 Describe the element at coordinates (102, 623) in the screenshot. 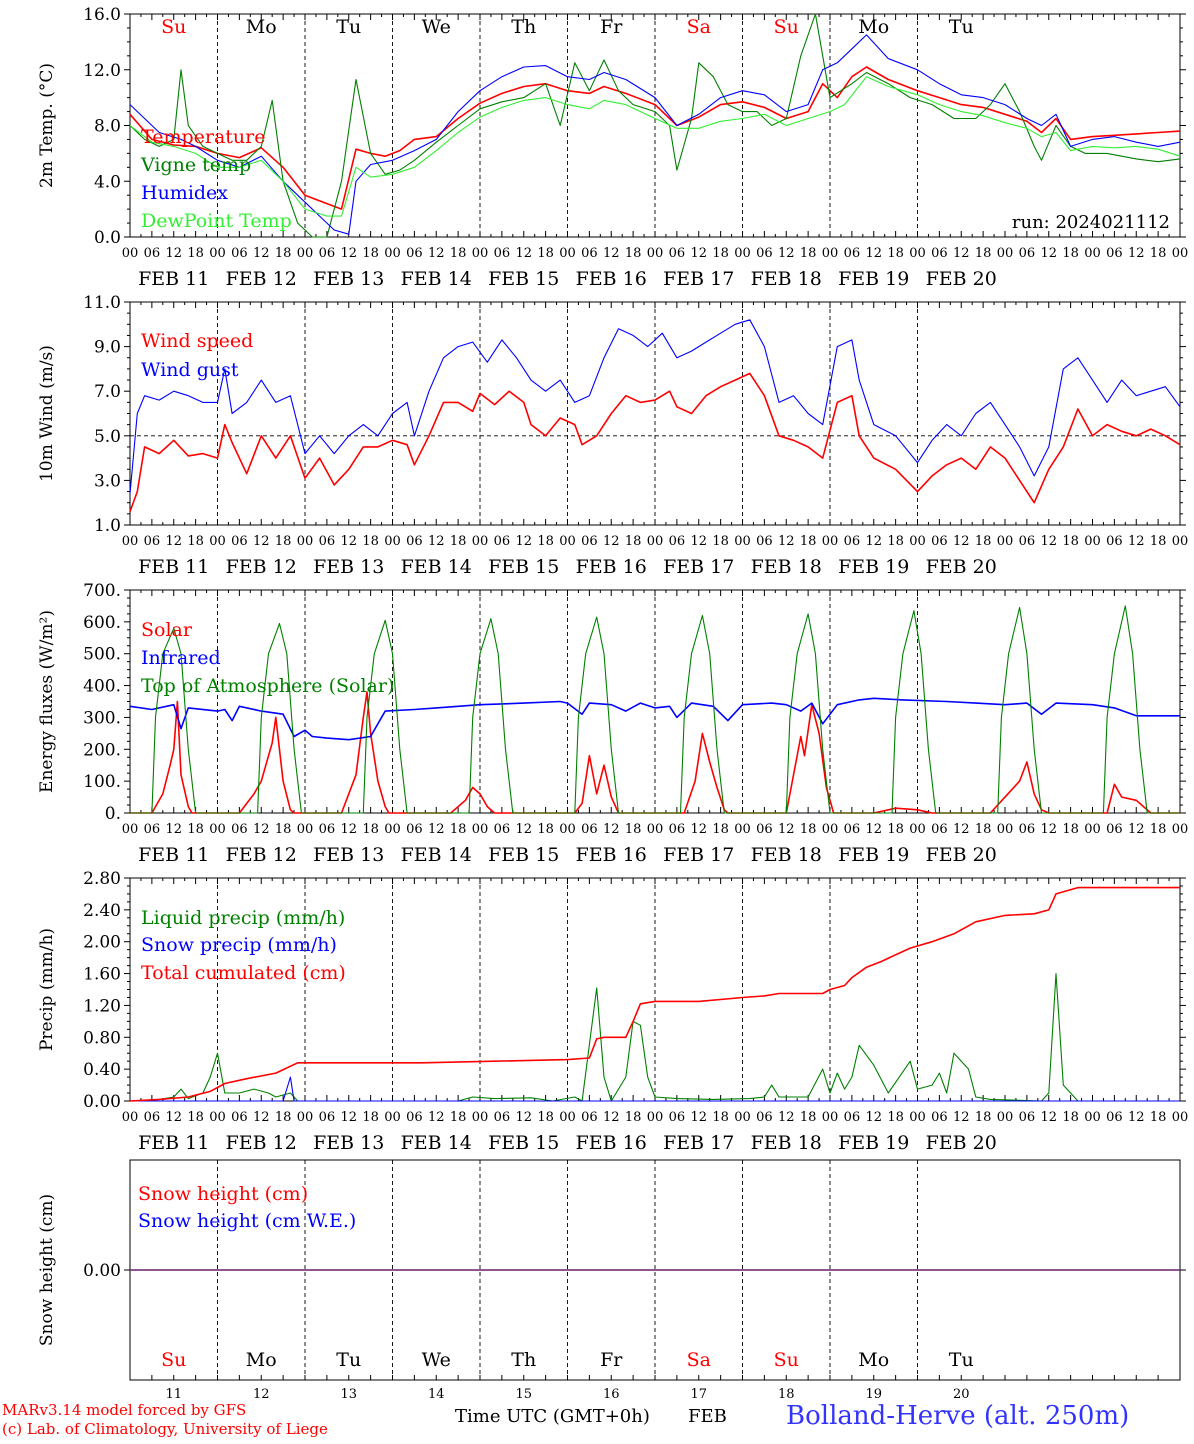

I see `y-tick-label: 600.` at that location.